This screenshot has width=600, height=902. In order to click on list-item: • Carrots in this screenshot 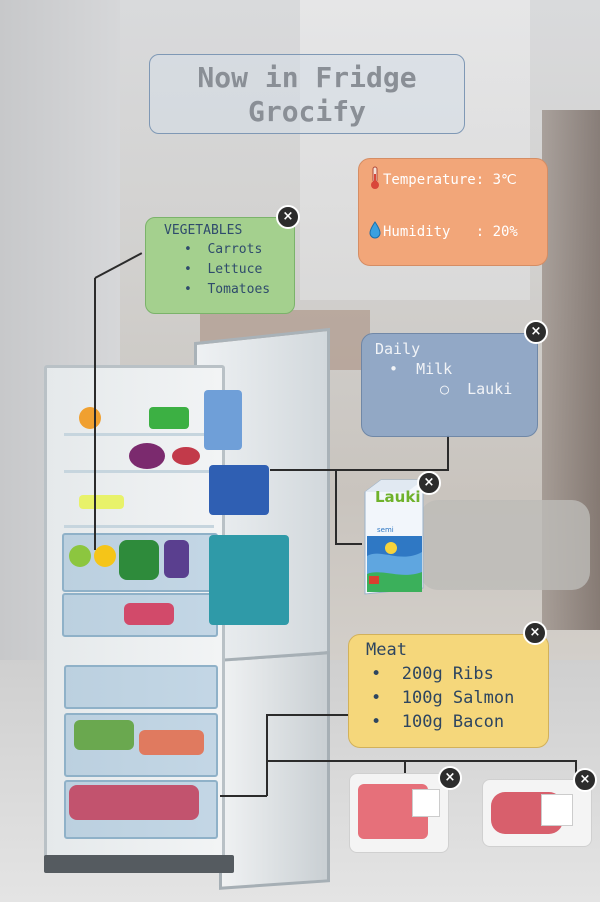, I will do `click(223, 249)`.